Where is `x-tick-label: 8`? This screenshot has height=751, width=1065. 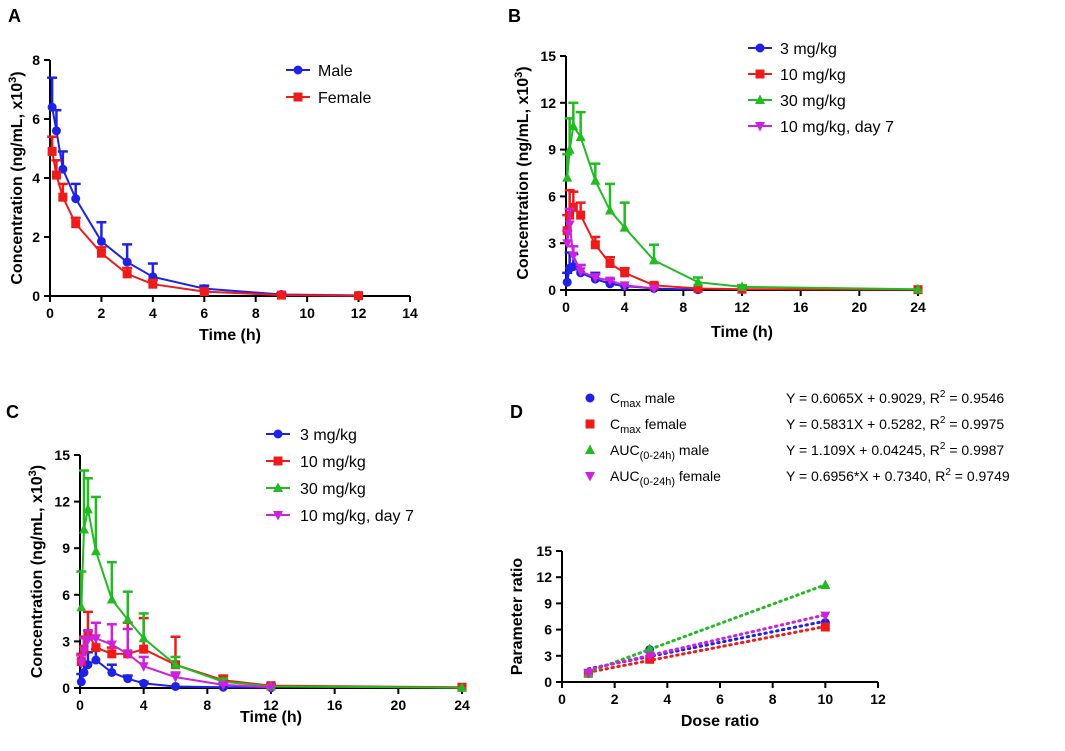 x-tick-label: 8 is located at coordinates (773, 699).